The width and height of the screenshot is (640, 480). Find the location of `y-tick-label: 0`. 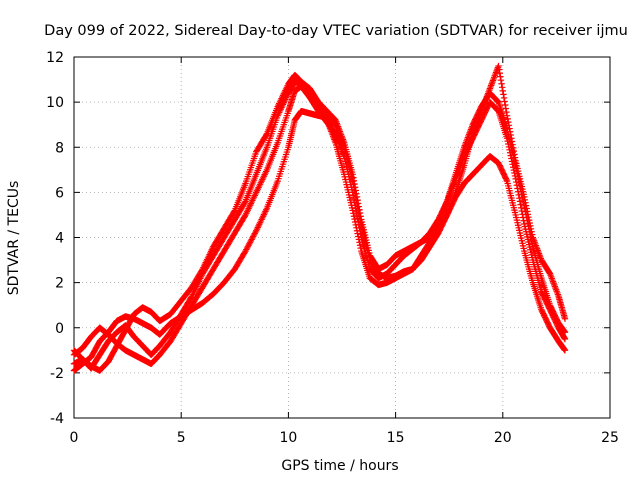

y-tick-label: 0 is located at coordinates (59, 329).